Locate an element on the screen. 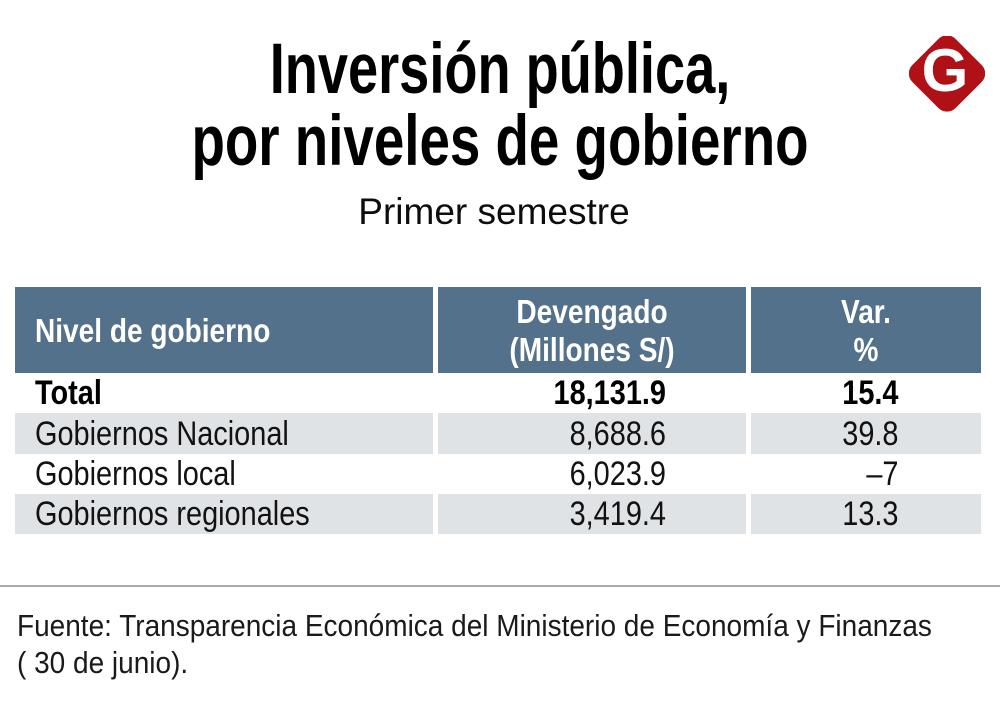 The width and height of the screenshot is (1000, 706). title-line-2: por niveles de gobierno is located at coordinates (500, 142).